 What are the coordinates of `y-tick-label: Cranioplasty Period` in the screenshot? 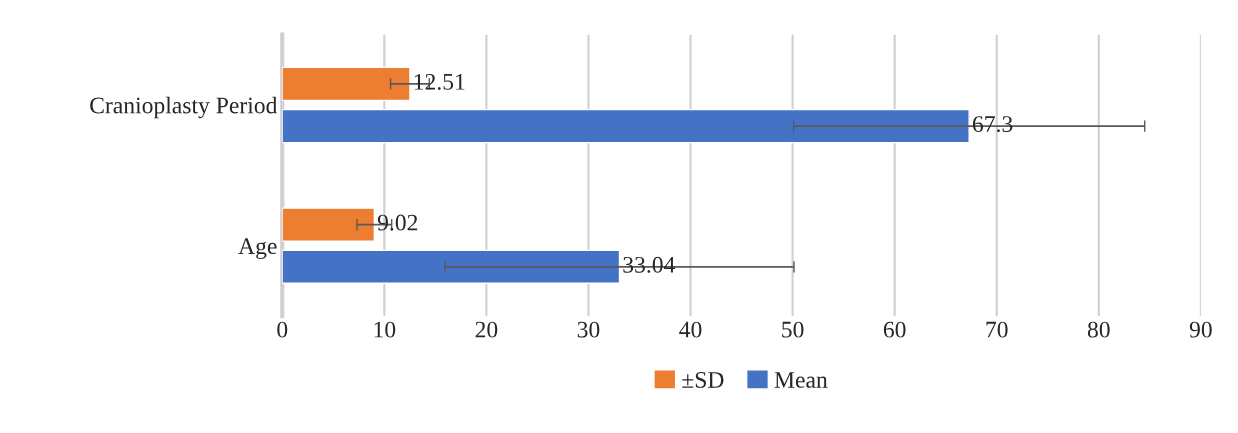 It's located at (184, 107).